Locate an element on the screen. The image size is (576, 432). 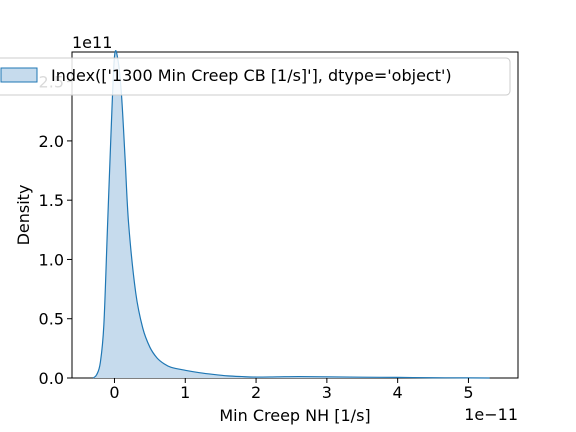
legend-box is located at coordinates (255, 76).